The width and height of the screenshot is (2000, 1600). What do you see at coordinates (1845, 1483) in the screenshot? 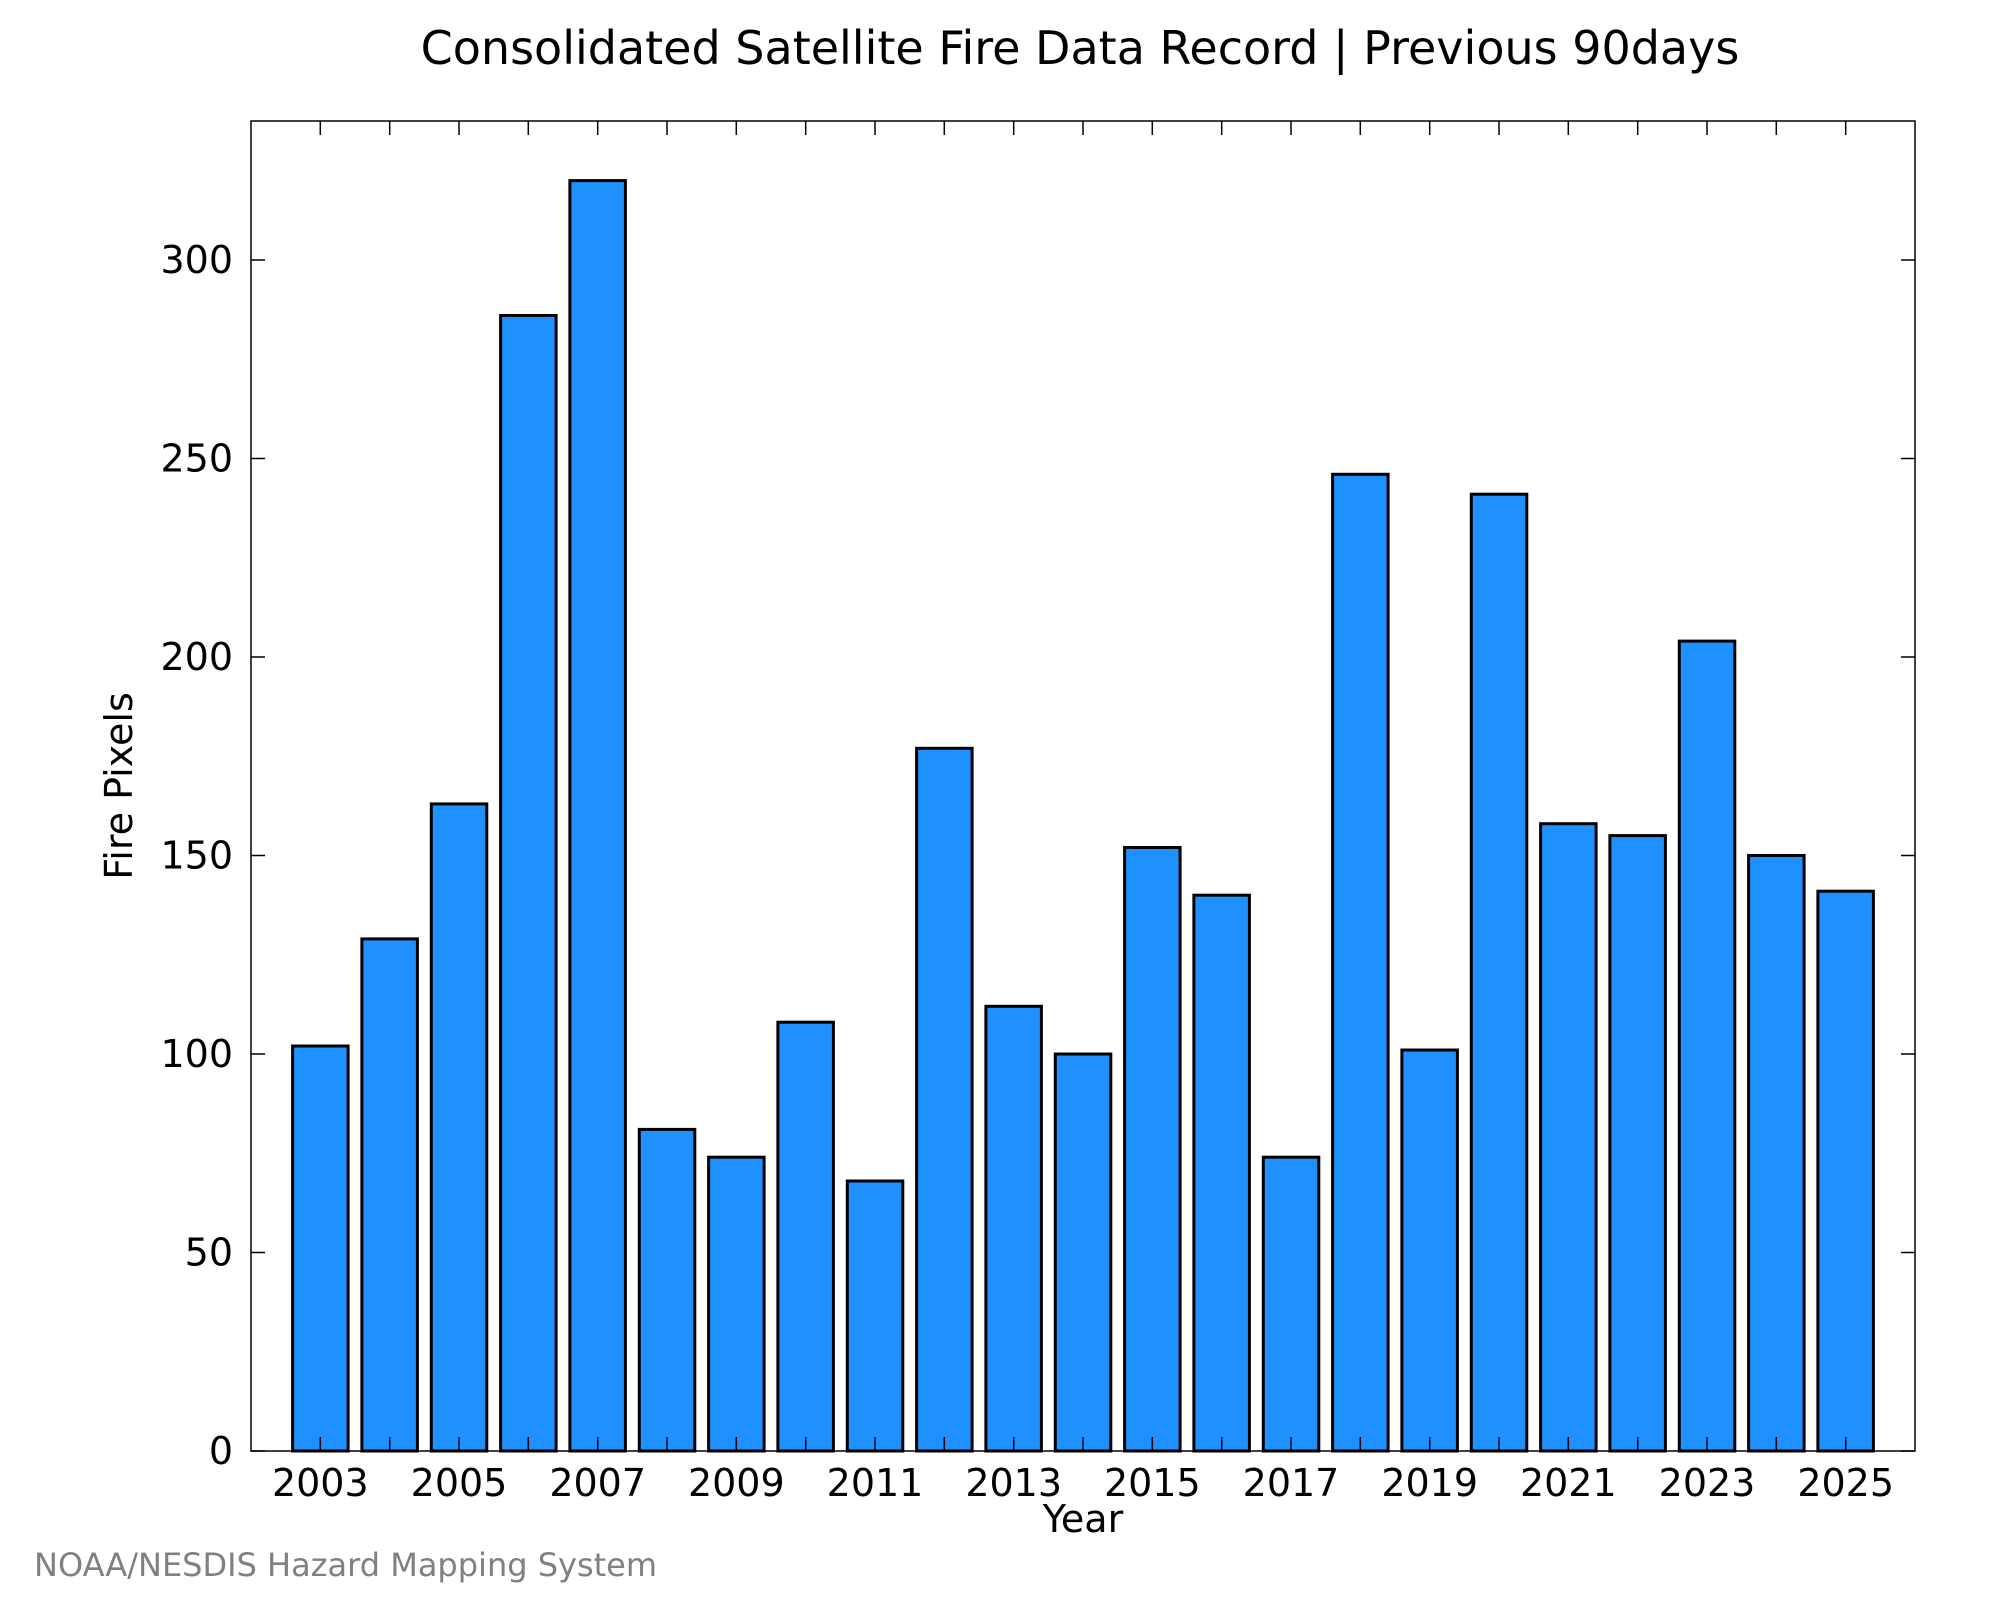
I see `x-tick-label-2025: 2025` at bounding box center [1845, 1483].